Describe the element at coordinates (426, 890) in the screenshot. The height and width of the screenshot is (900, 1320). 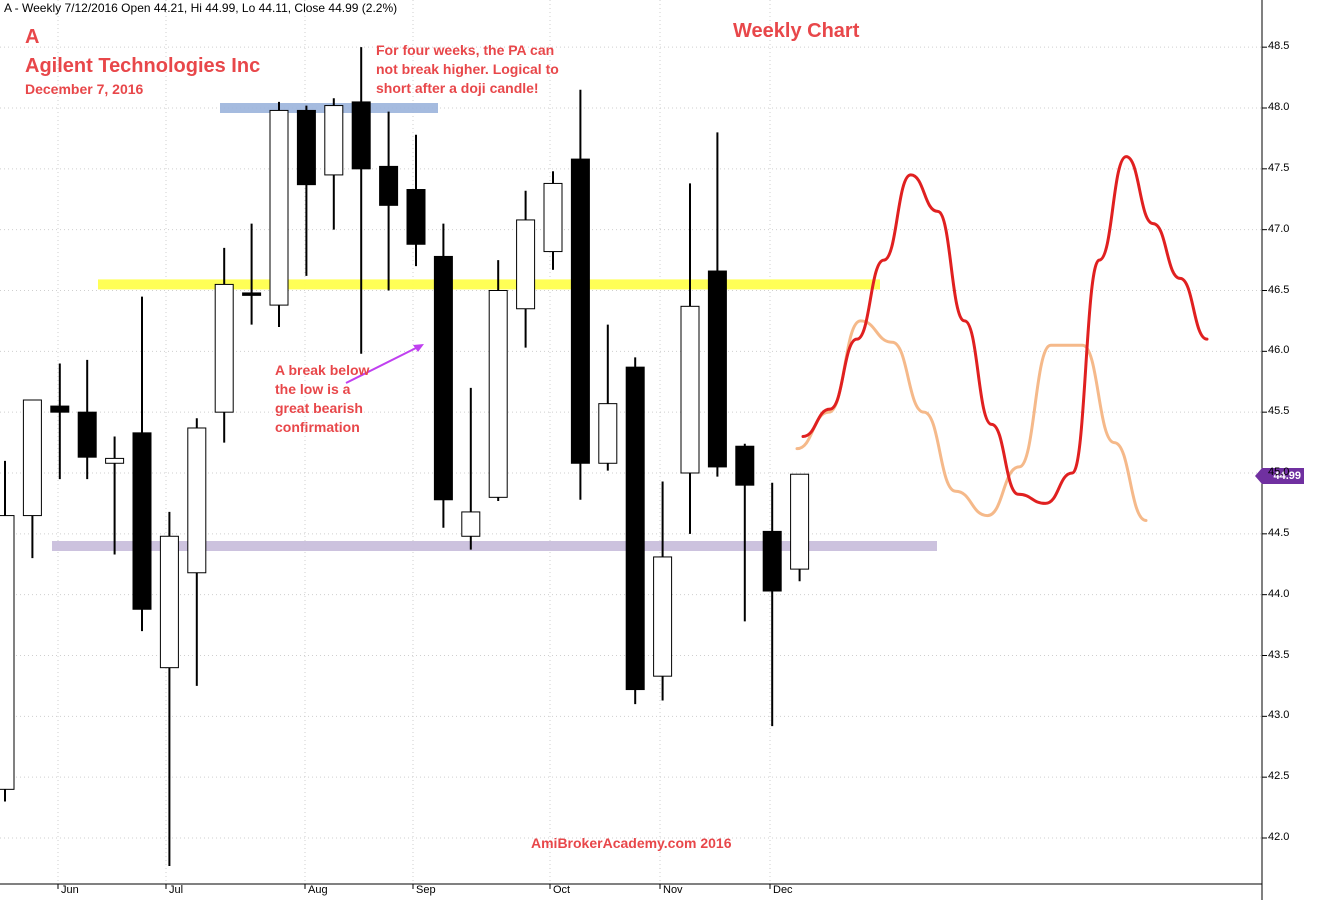
I see `x-tick-label: Sep` at that location.